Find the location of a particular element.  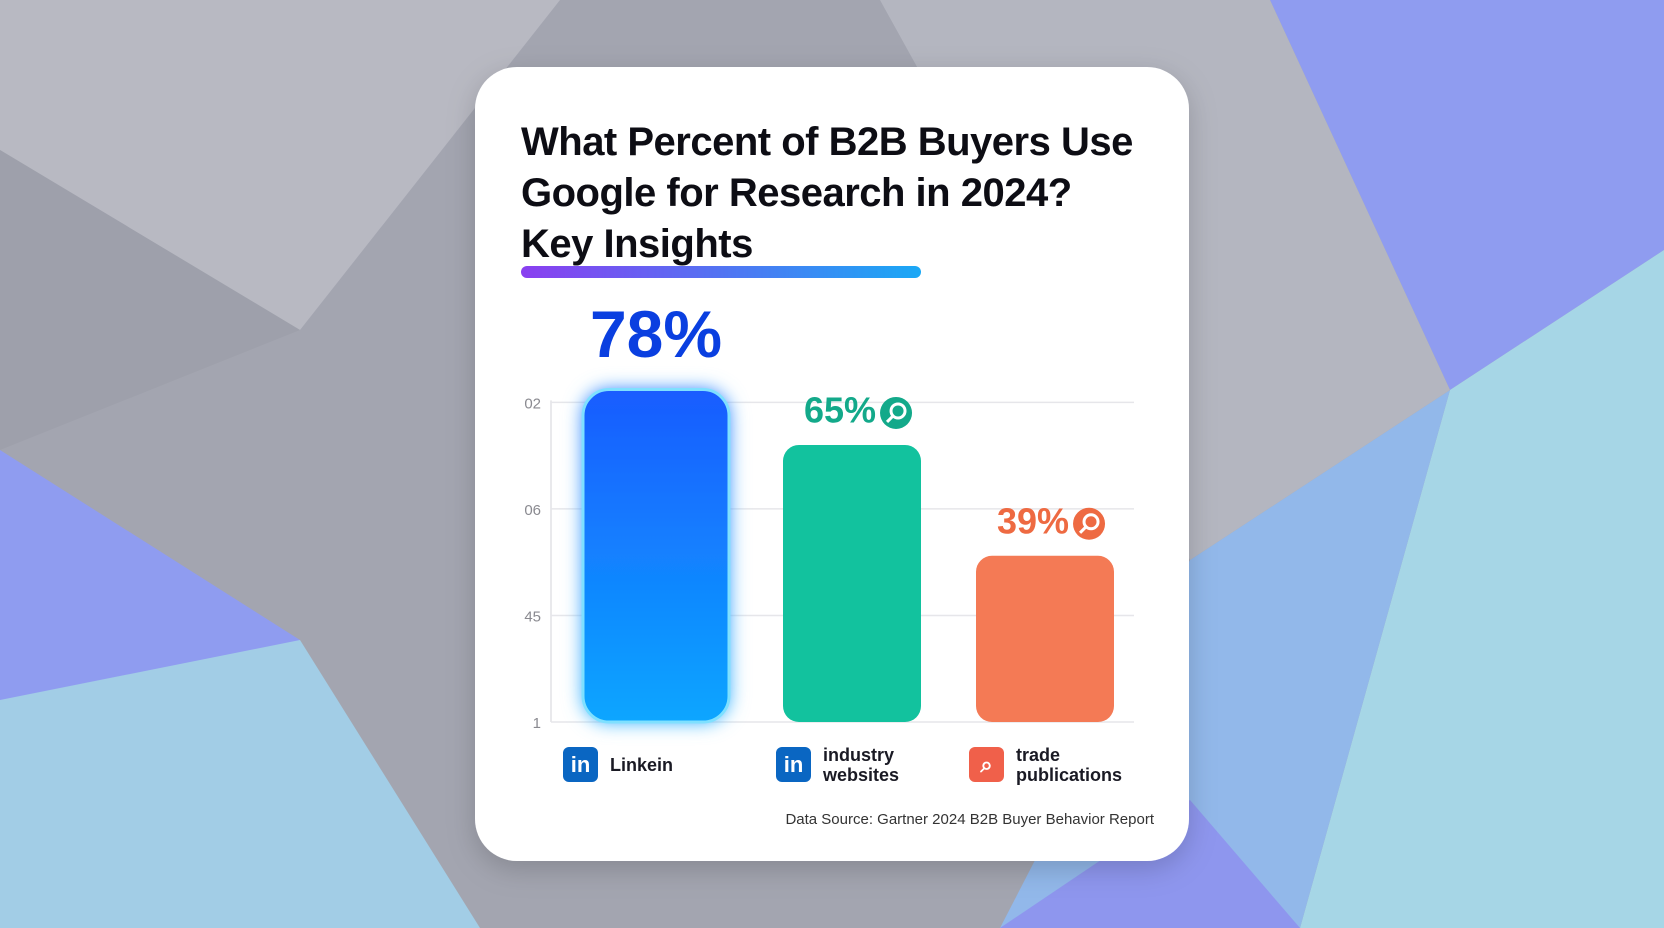

data-label: 78% is located at coordinates (656, 334).